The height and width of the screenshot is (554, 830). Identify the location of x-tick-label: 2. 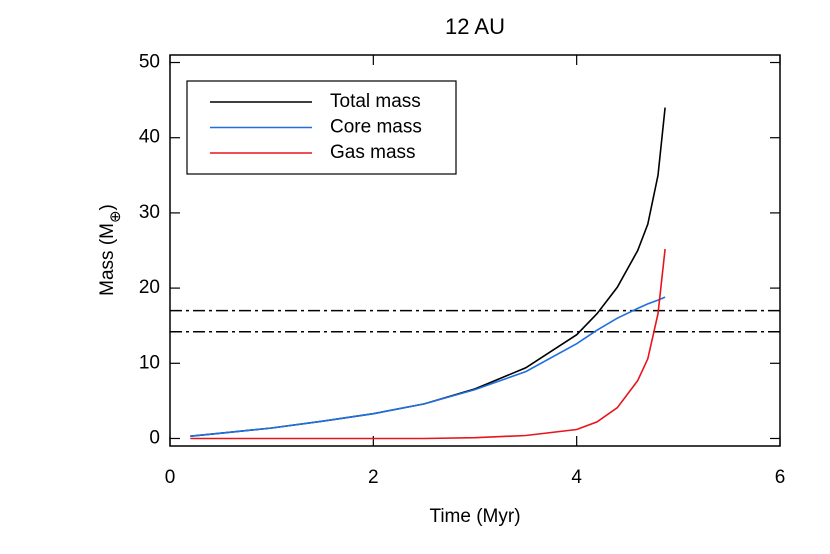
(373, 477).